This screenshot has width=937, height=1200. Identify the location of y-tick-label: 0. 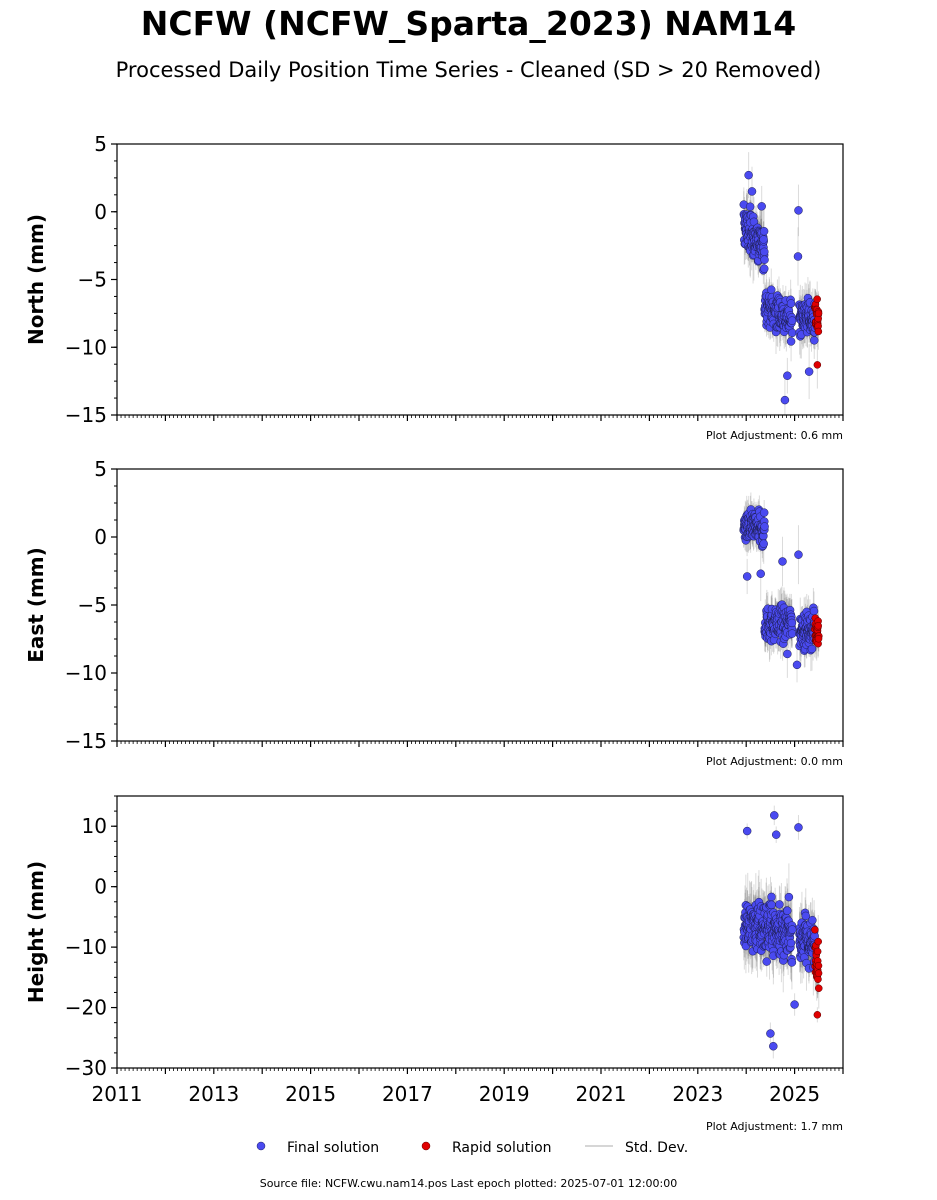
(100, 537).